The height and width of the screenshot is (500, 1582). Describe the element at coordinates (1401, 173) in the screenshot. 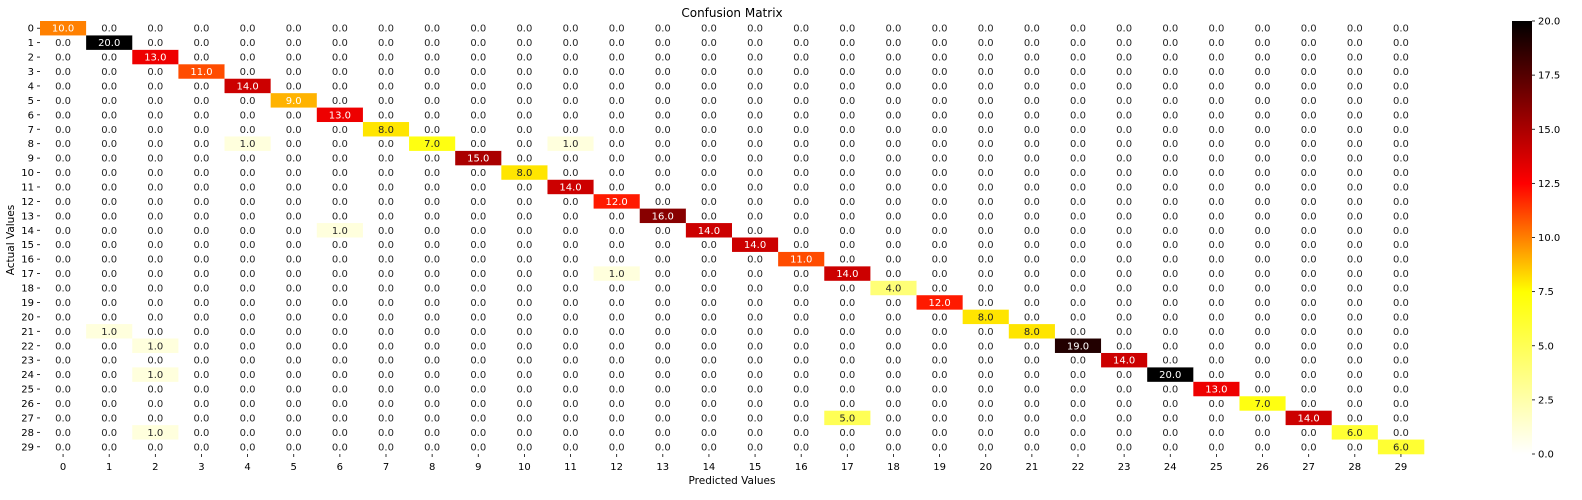

I see `cell-label-10-29: 0.0` at that location.